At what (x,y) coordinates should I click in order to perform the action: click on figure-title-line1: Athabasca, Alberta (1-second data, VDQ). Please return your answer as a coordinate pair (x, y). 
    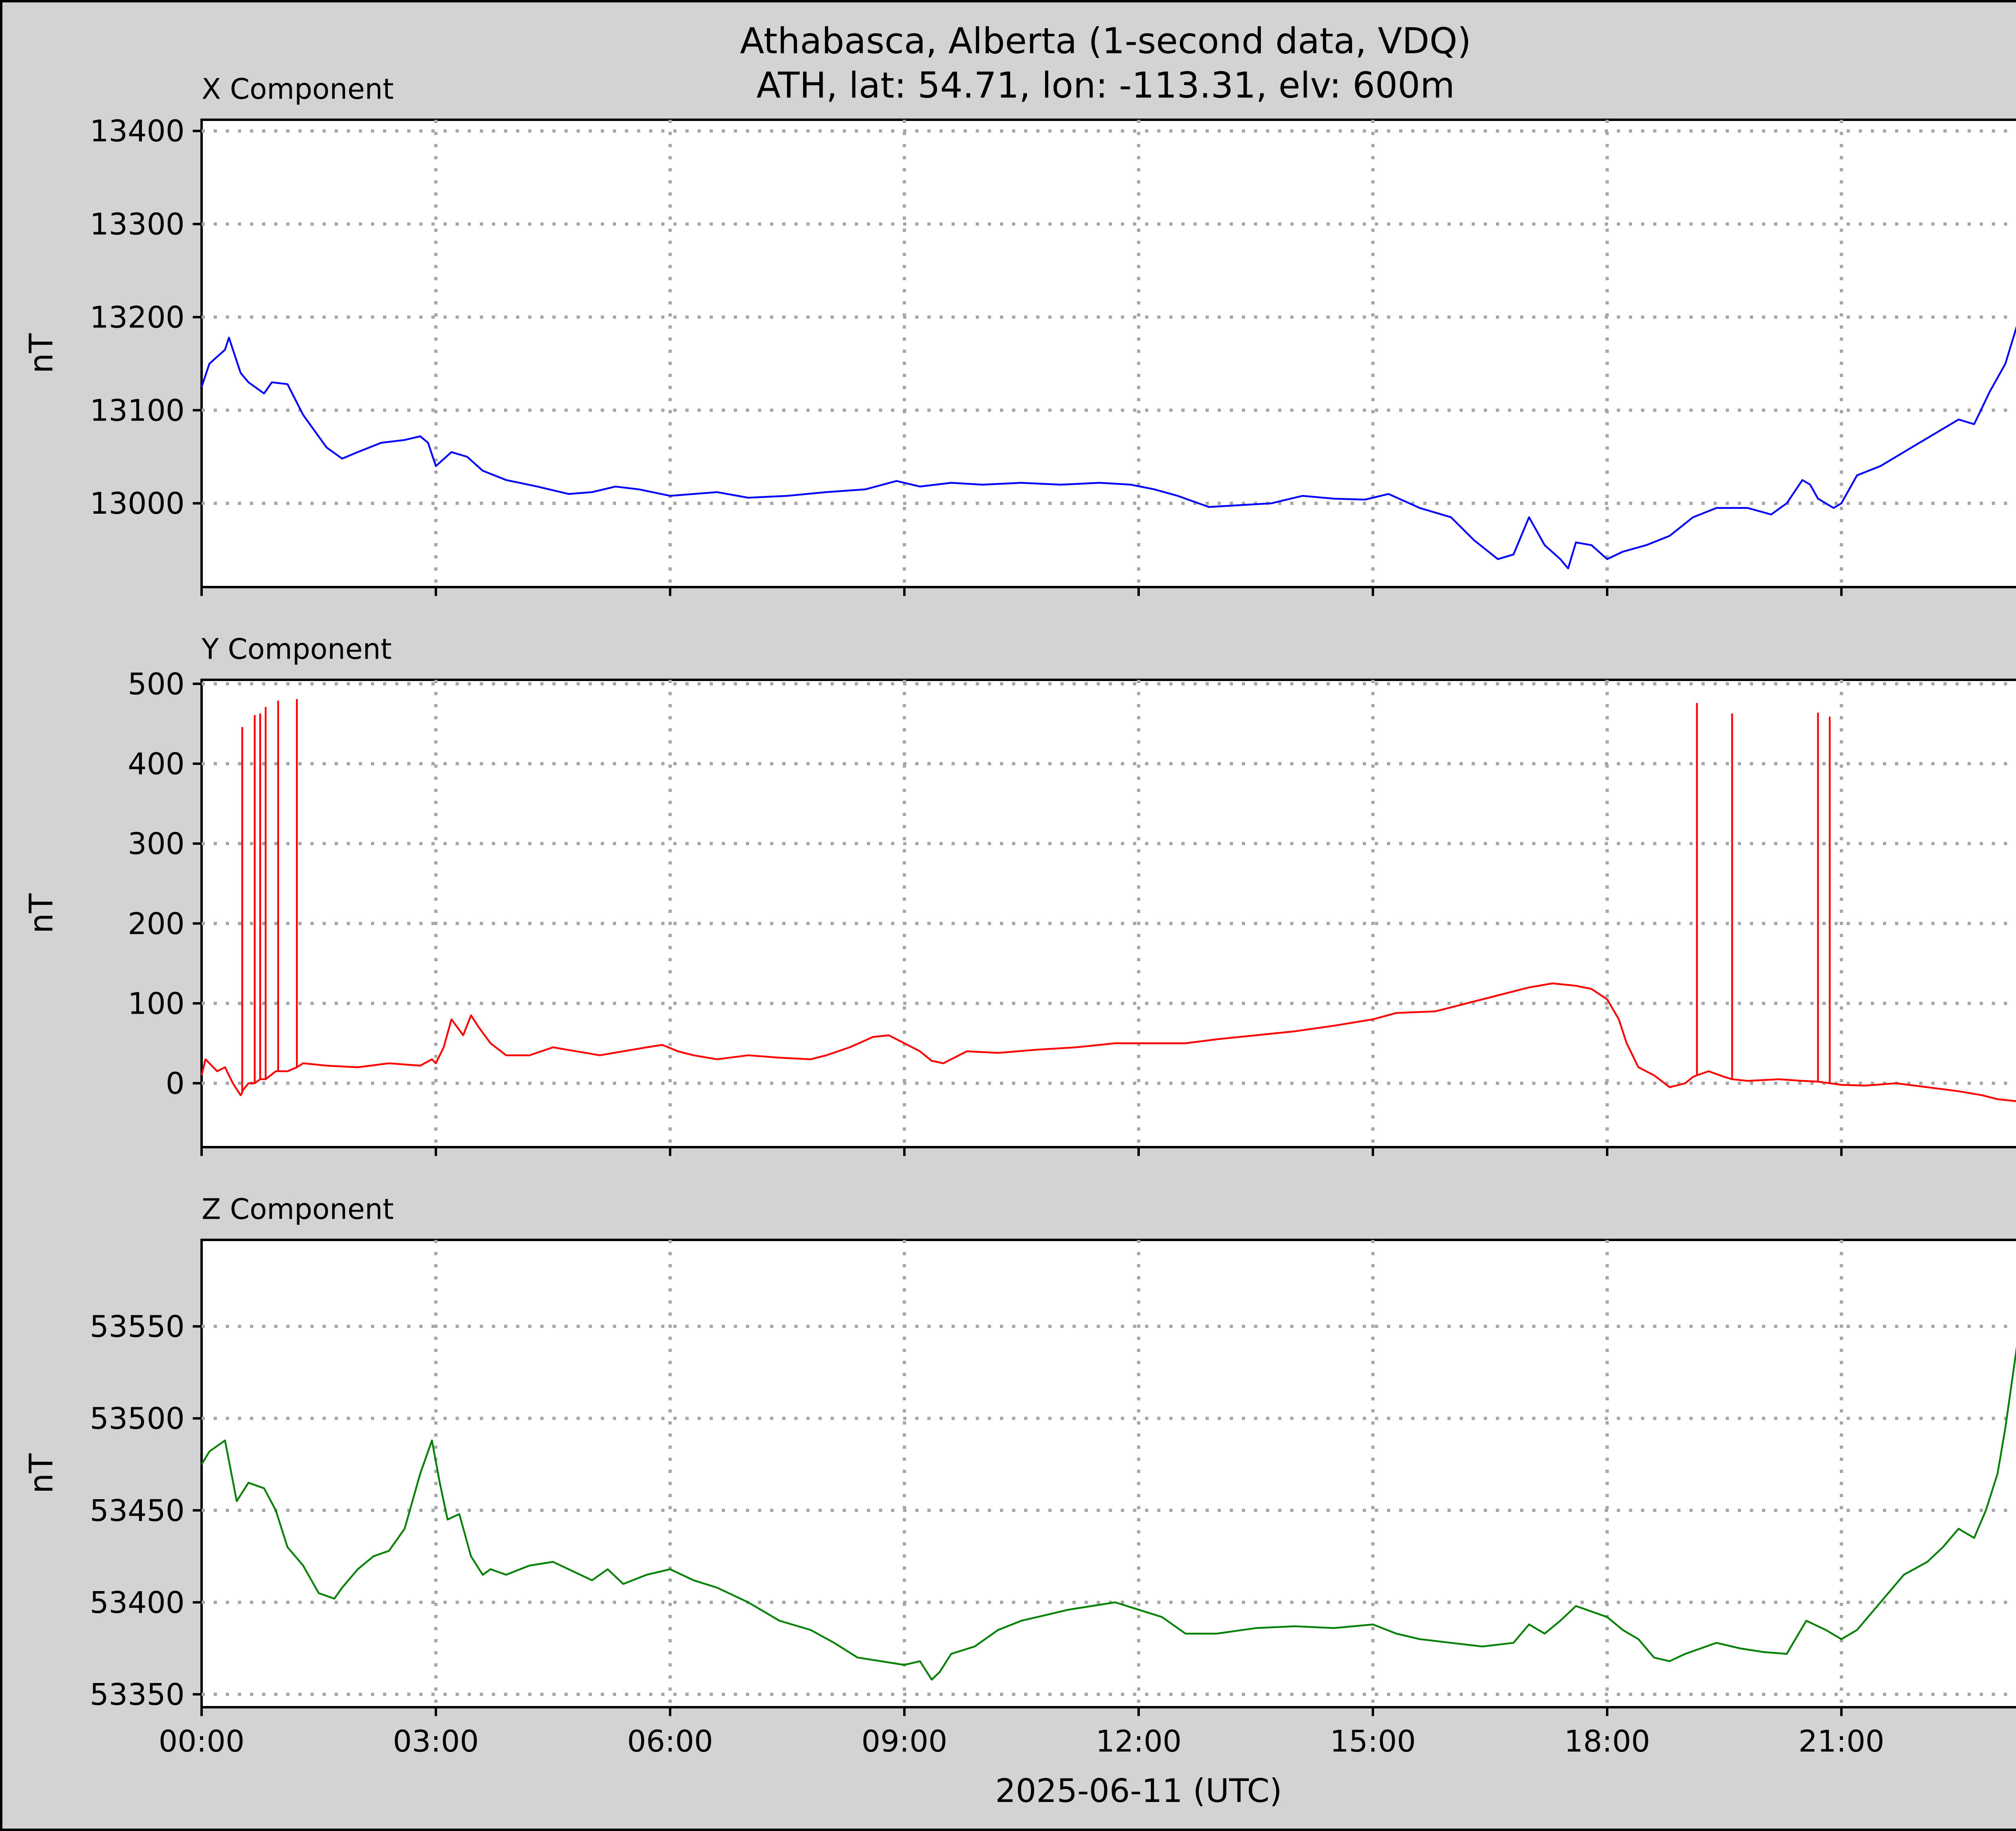
    Looking at the image, I should click on (1105, 41).